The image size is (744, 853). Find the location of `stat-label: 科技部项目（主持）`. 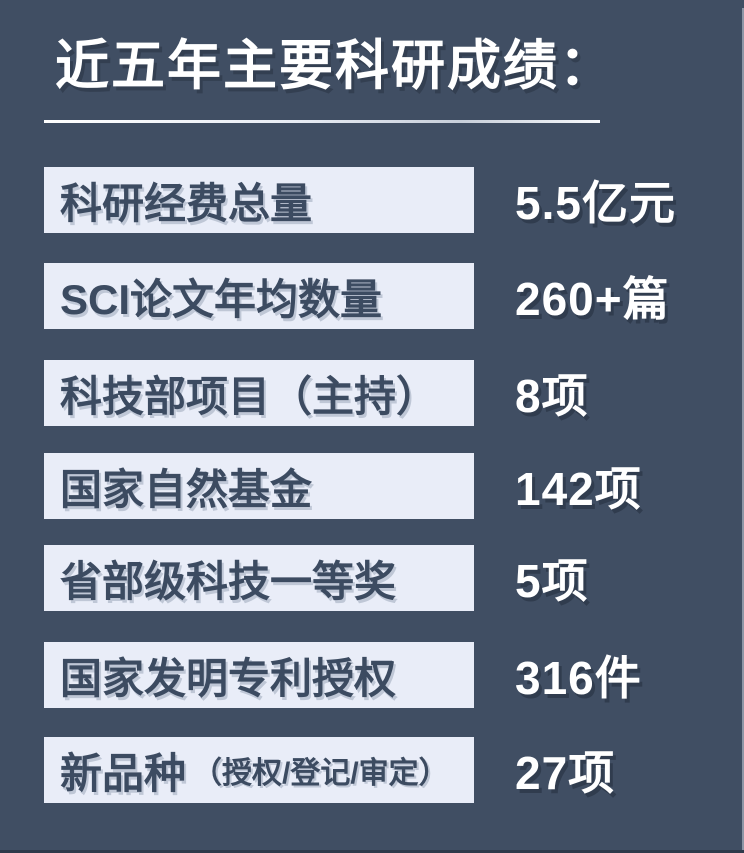

stat-label: 科技部项目（主持） is located at coordinates (249, 396).